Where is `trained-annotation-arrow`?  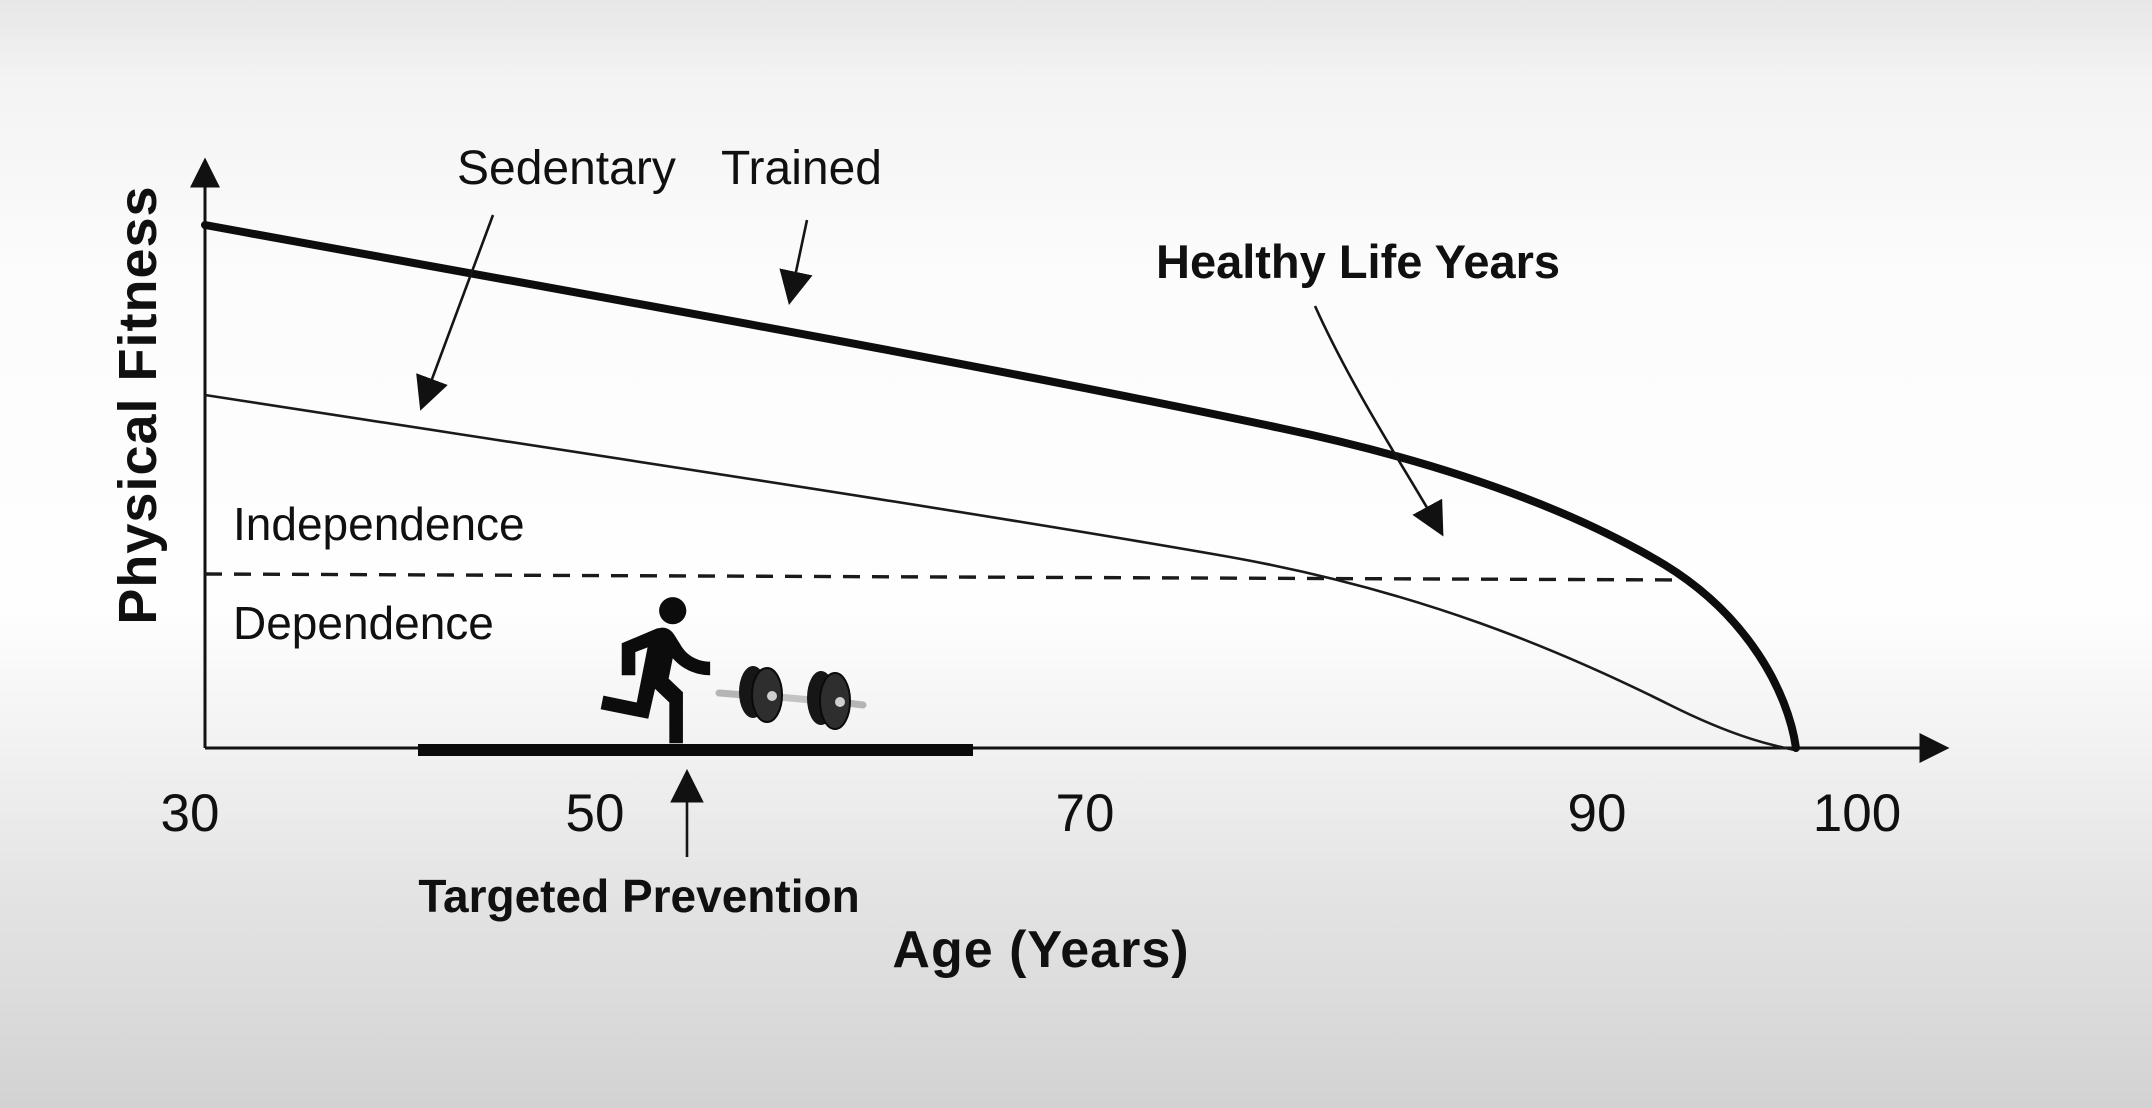 trained-annotation-arrow is located at coordinates (796, 262).